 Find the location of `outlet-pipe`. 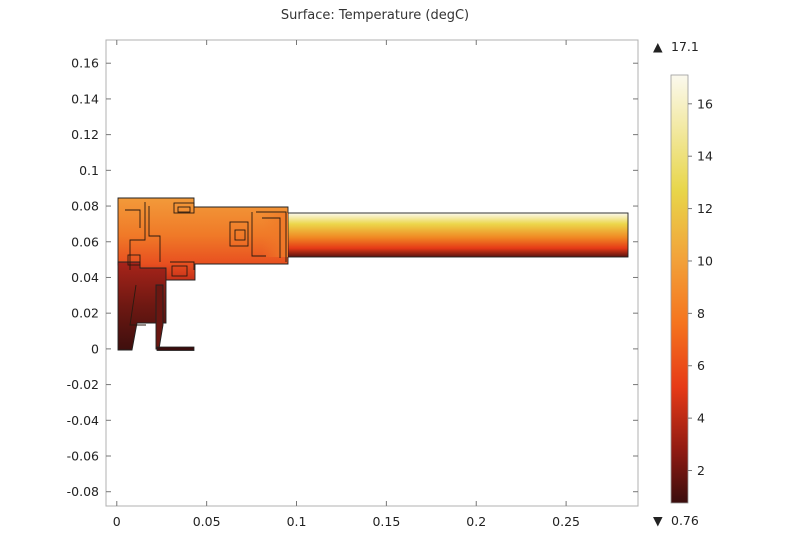

outlet-pipe is located at coordinates (456, 235).